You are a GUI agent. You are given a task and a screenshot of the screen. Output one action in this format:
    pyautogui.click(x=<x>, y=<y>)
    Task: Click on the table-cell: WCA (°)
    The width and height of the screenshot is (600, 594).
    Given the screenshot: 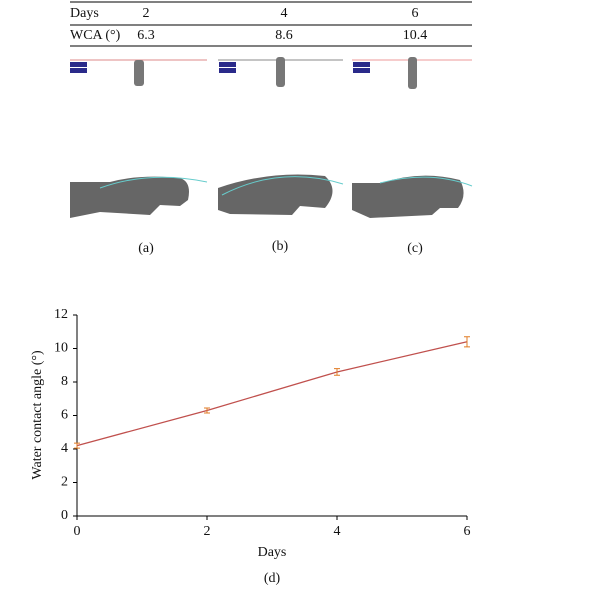 What is the action you would take?
    pyautogui.click(x=95, y=35)
    